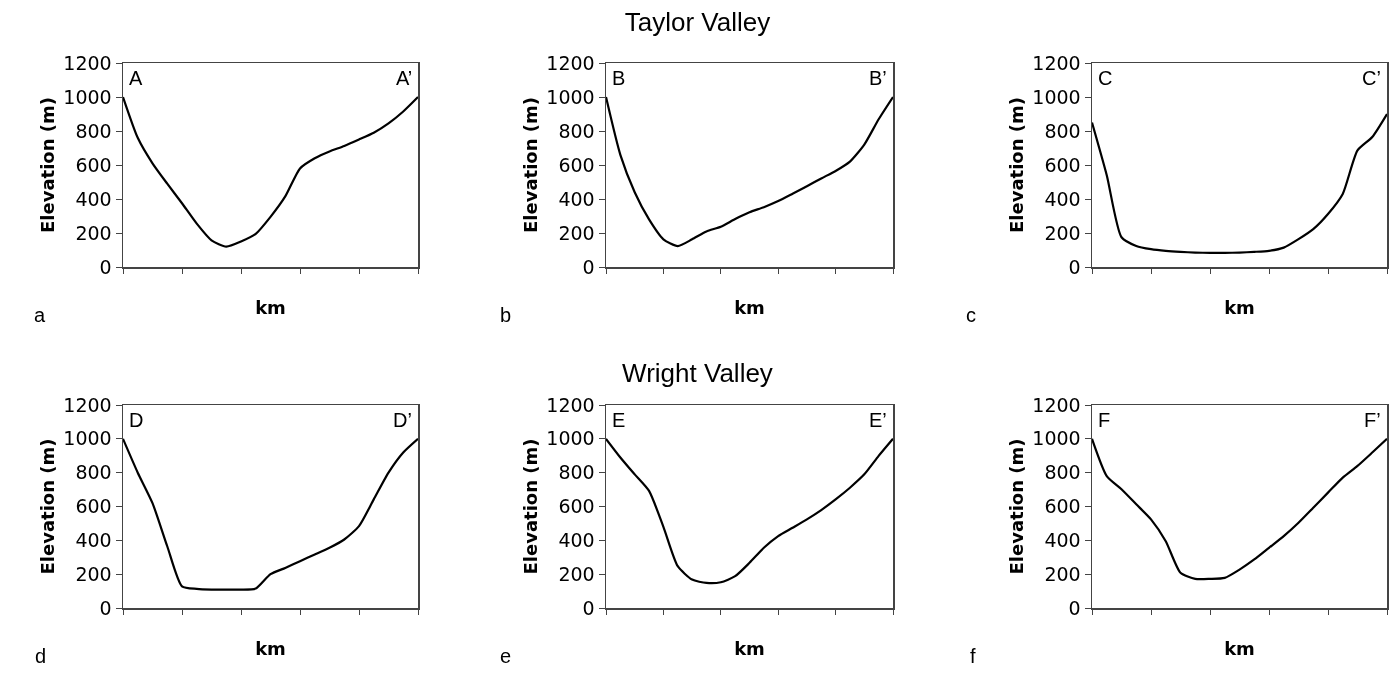 This screenshot has width=1395, height=674. What do you see at coordinates (136, 420) in the screenshot?
I see `annotation: D` at bounding box center [136, 420].